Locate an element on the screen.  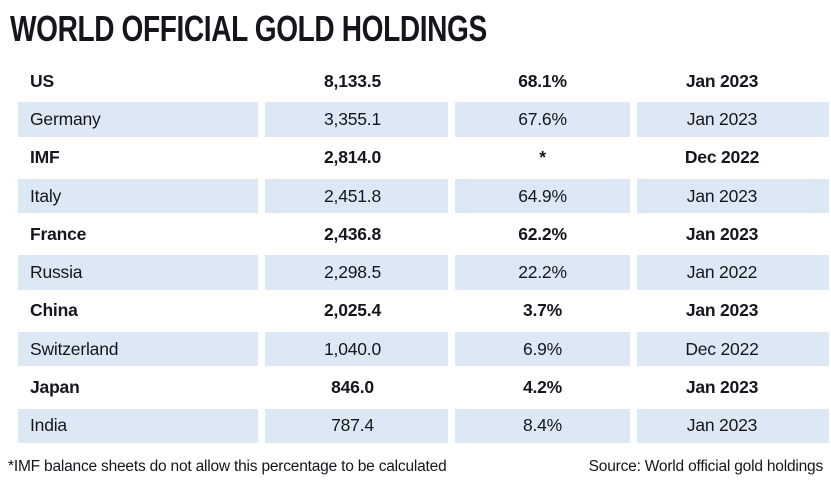
percent-cell: 3.7% is located at coordinates (542, 310).